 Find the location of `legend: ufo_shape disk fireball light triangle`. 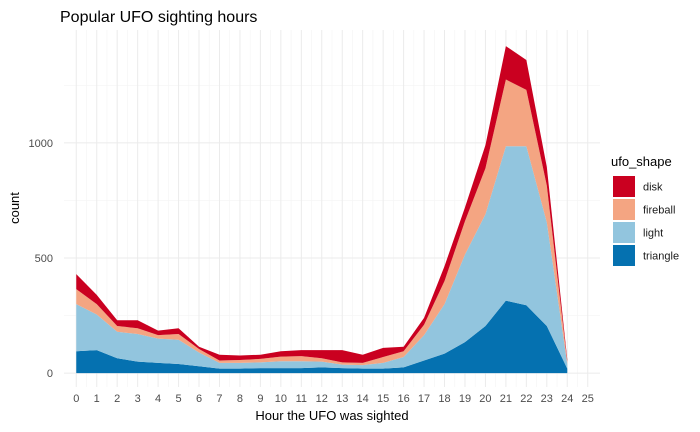

legend: ufo_shape disk fireball light triangle is located at coordinates (645, 210).